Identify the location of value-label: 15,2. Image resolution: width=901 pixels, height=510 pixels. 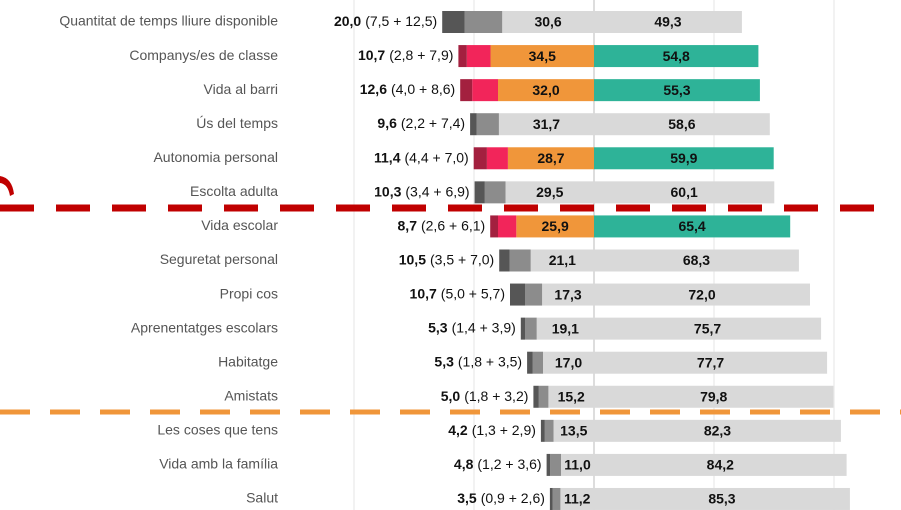
(571, 396).